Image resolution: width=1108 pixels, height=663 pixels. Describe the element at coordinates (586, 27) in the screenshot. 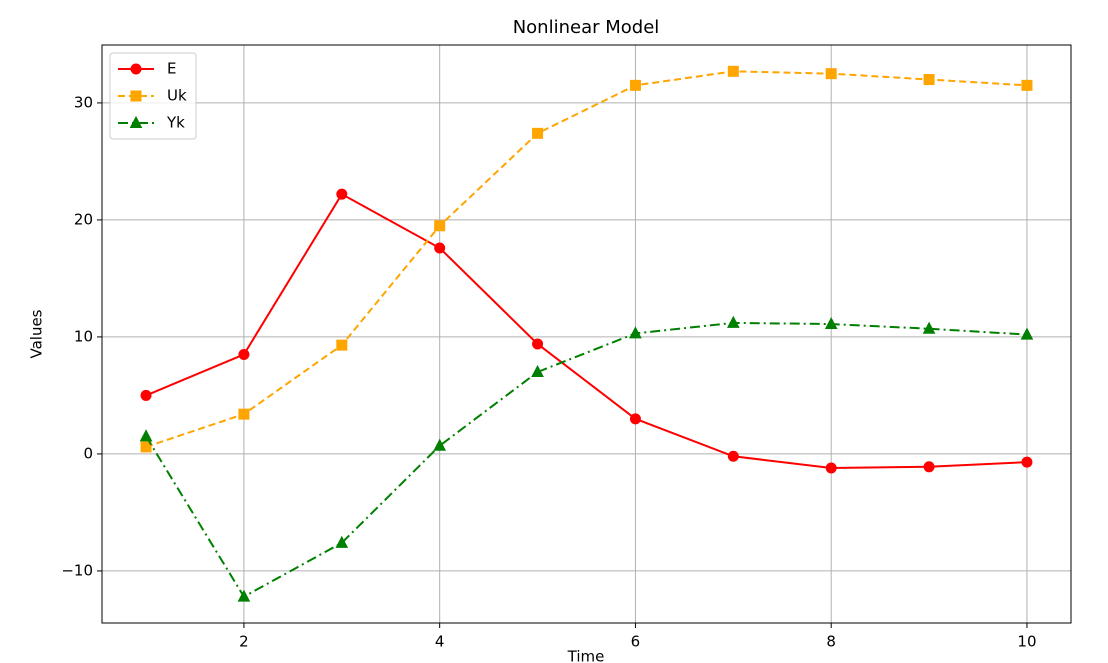

I see `chart-title: Nonlinear Model` at that location.